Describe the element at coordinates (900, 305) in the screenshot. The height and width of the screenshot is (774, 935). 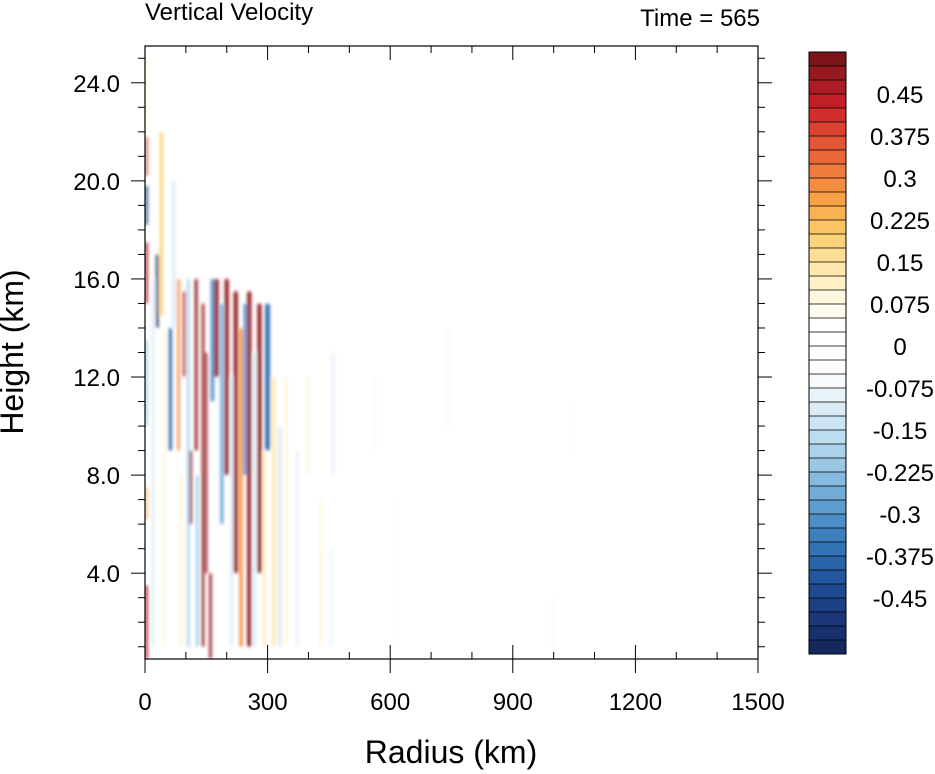
I see `colorbar-label: 0.075` at that location.